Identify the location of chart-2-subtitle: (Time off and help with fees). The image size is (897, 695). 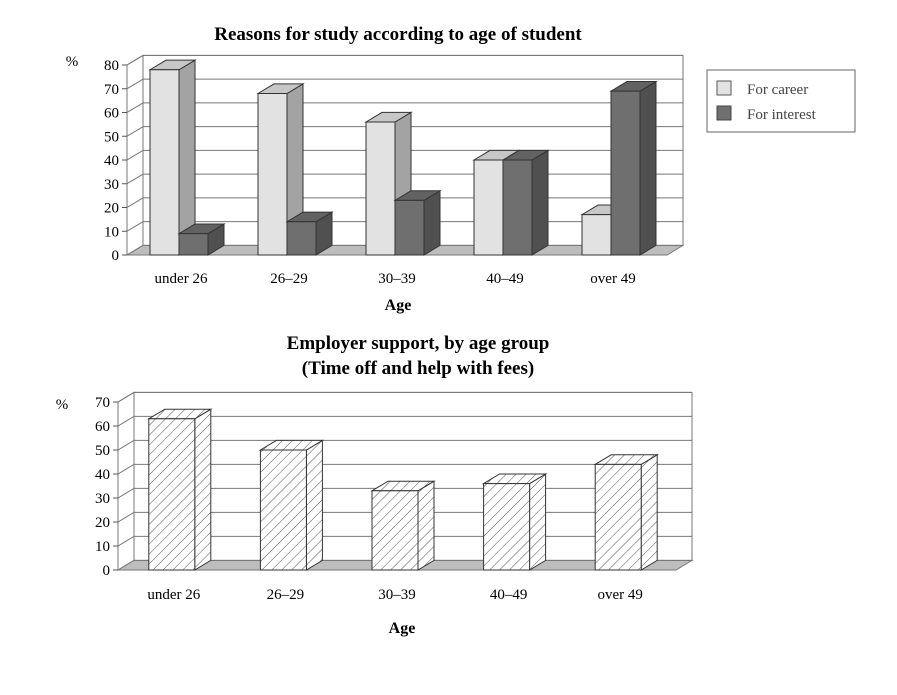
(418, 368).